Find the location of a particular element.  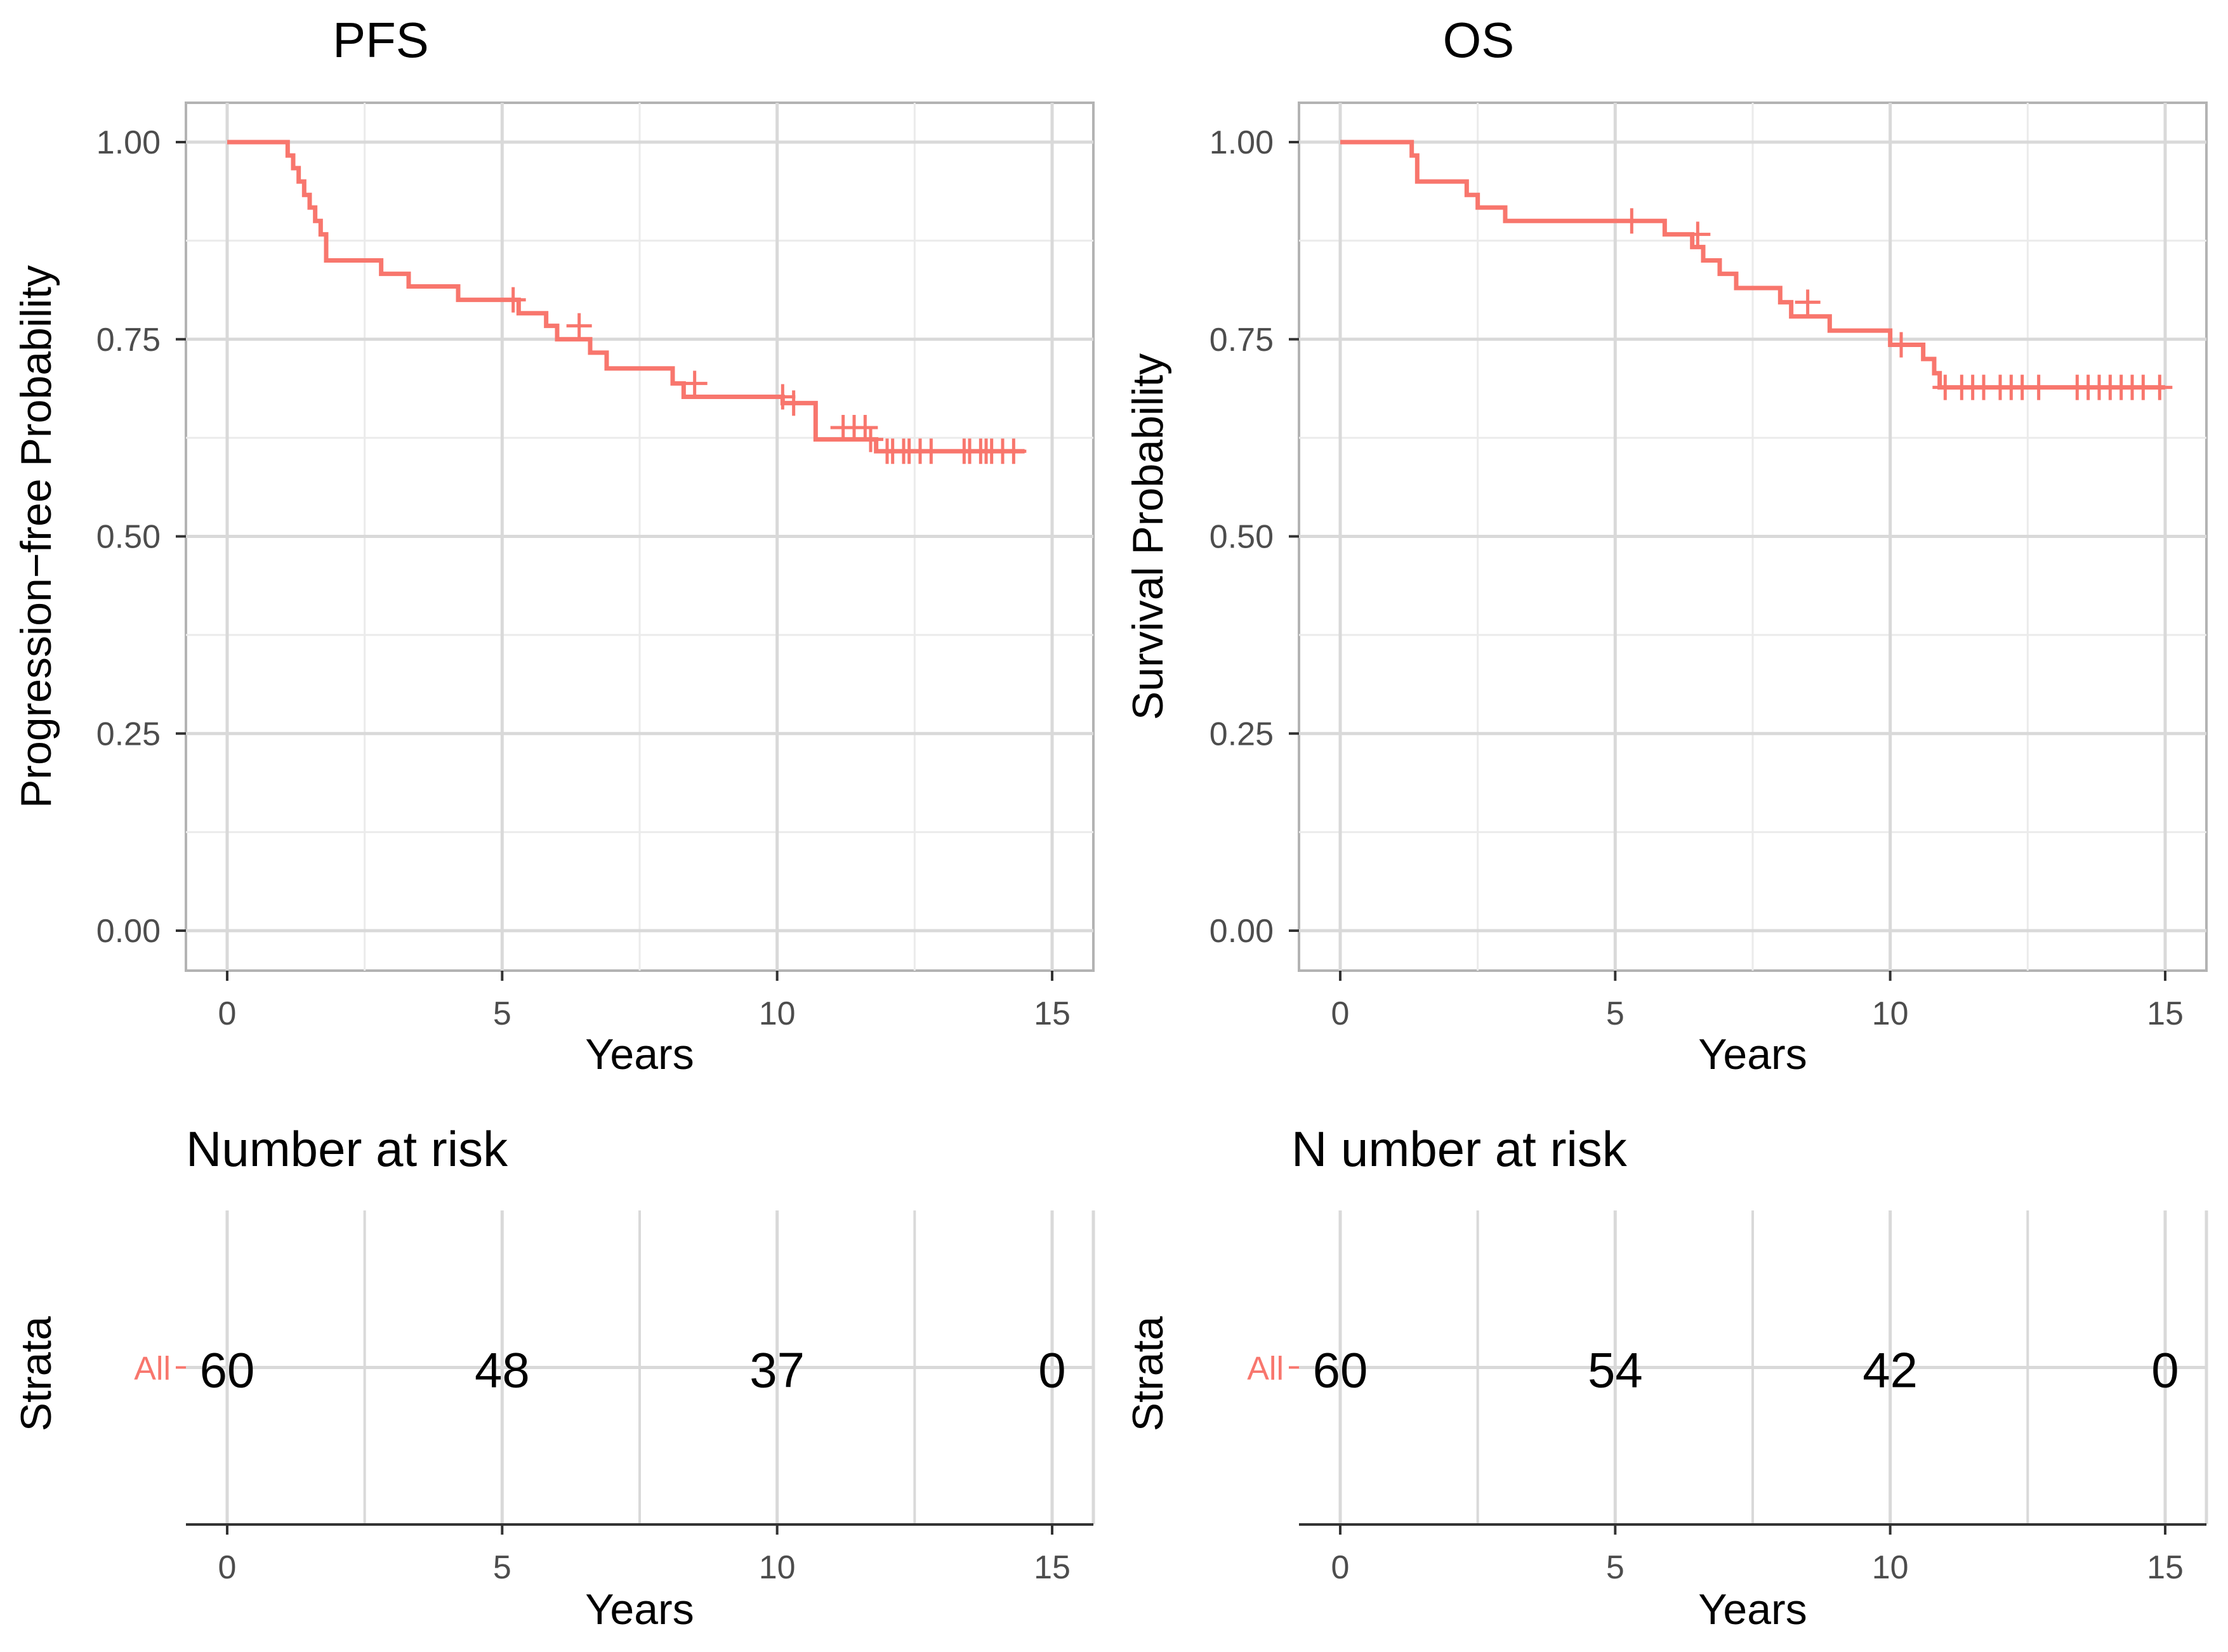

os-risk-x-tick-label: 15 is located at coordinates (2165, 1567).